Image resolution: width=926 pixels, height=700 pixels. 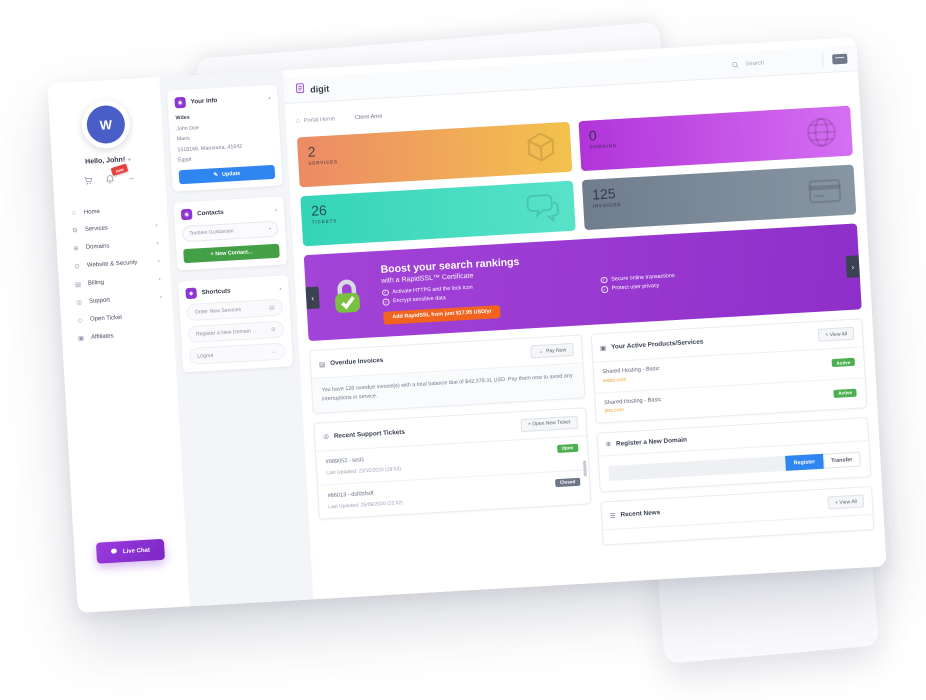 What do you see at coordinates (369, 434) in the screenshot?
I see `card-title: Recent Support Tickets` at bounding box center [369, 434].